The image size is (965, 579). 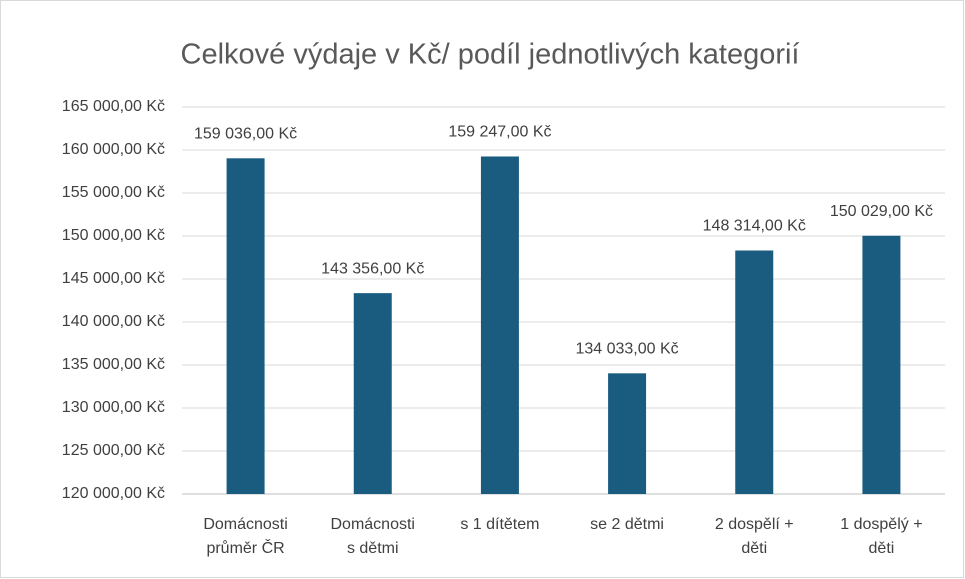 I want to click on data-label: 148 314,00 Kč, so click(x=754, y=226).